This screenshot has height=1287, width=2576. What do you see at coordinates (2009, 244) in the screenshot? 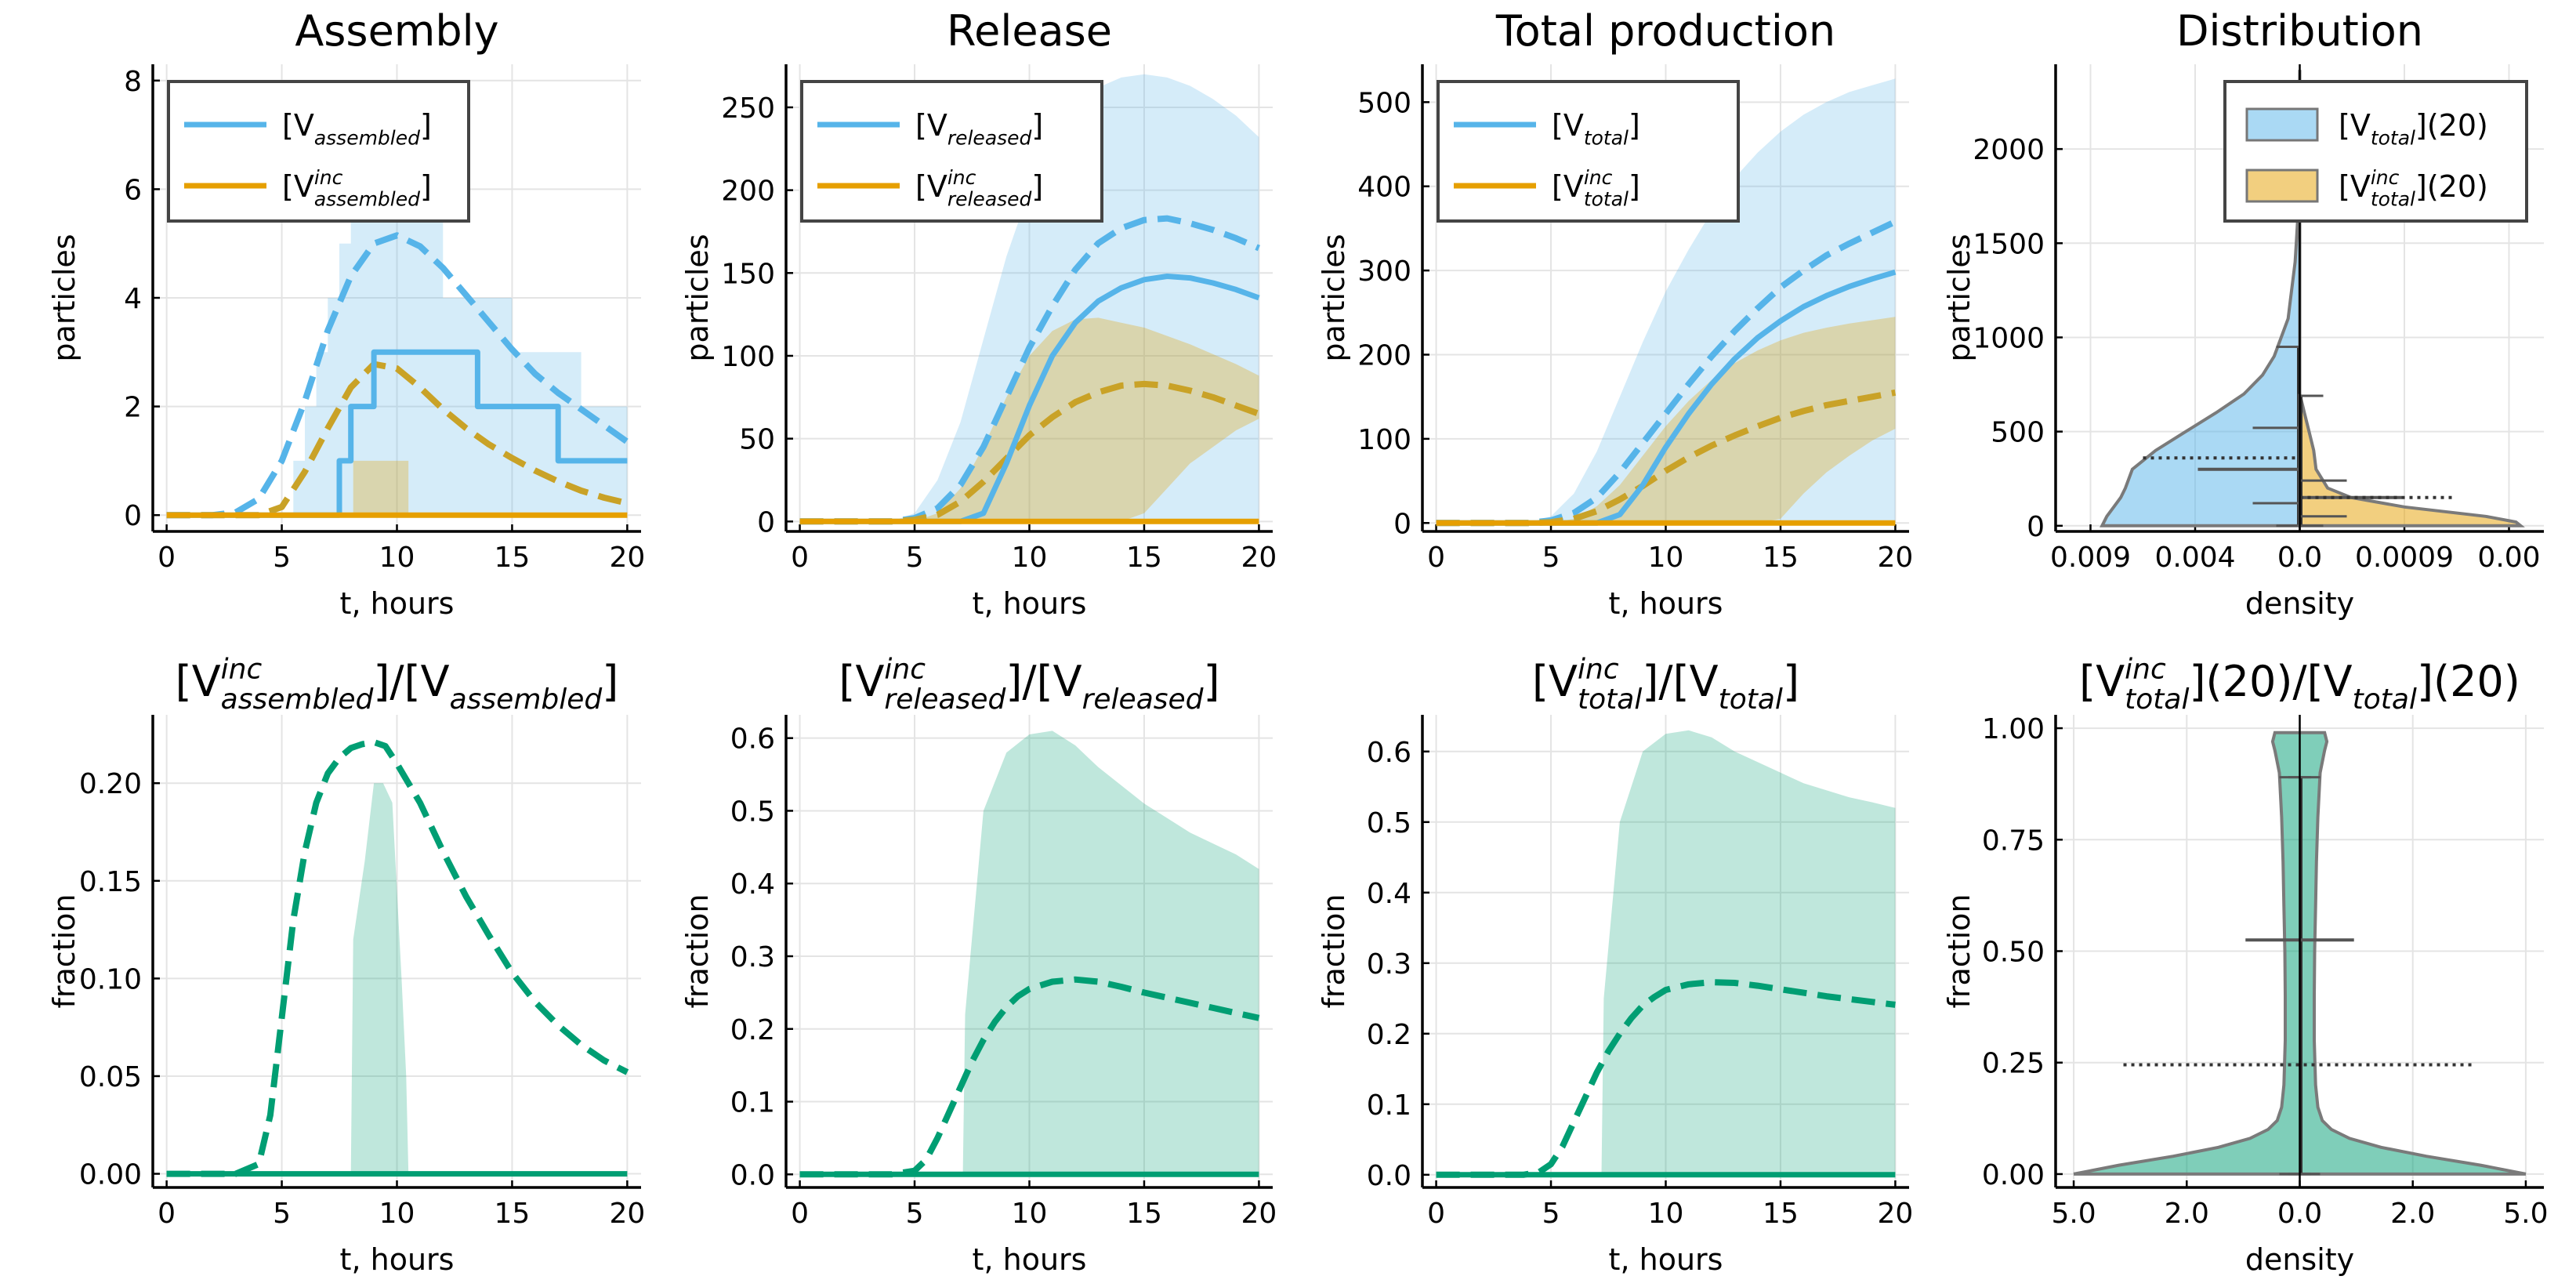
I see `y-tick-label-3: 1500` at bounding box center [2009, 244].